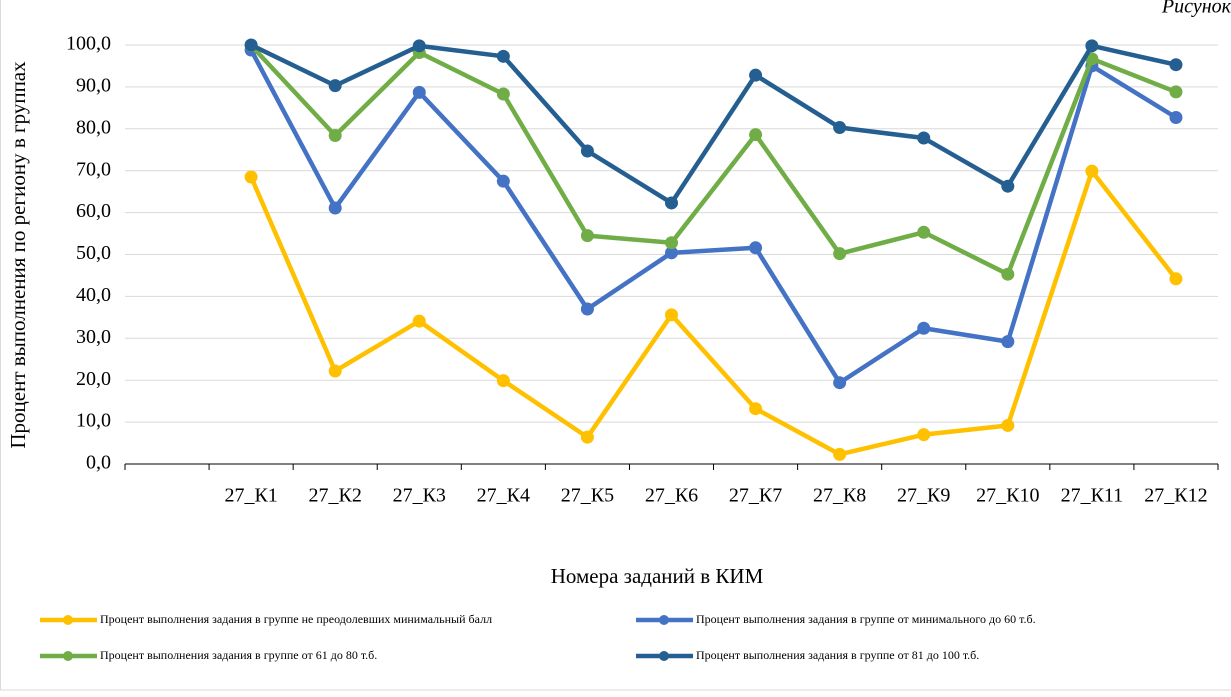 The image size is (1231, 697). What do you see at coordinates (503, 496) in the screenshot?
I see `x-tick-label: 27_К4` at bounding box center [503, 496].